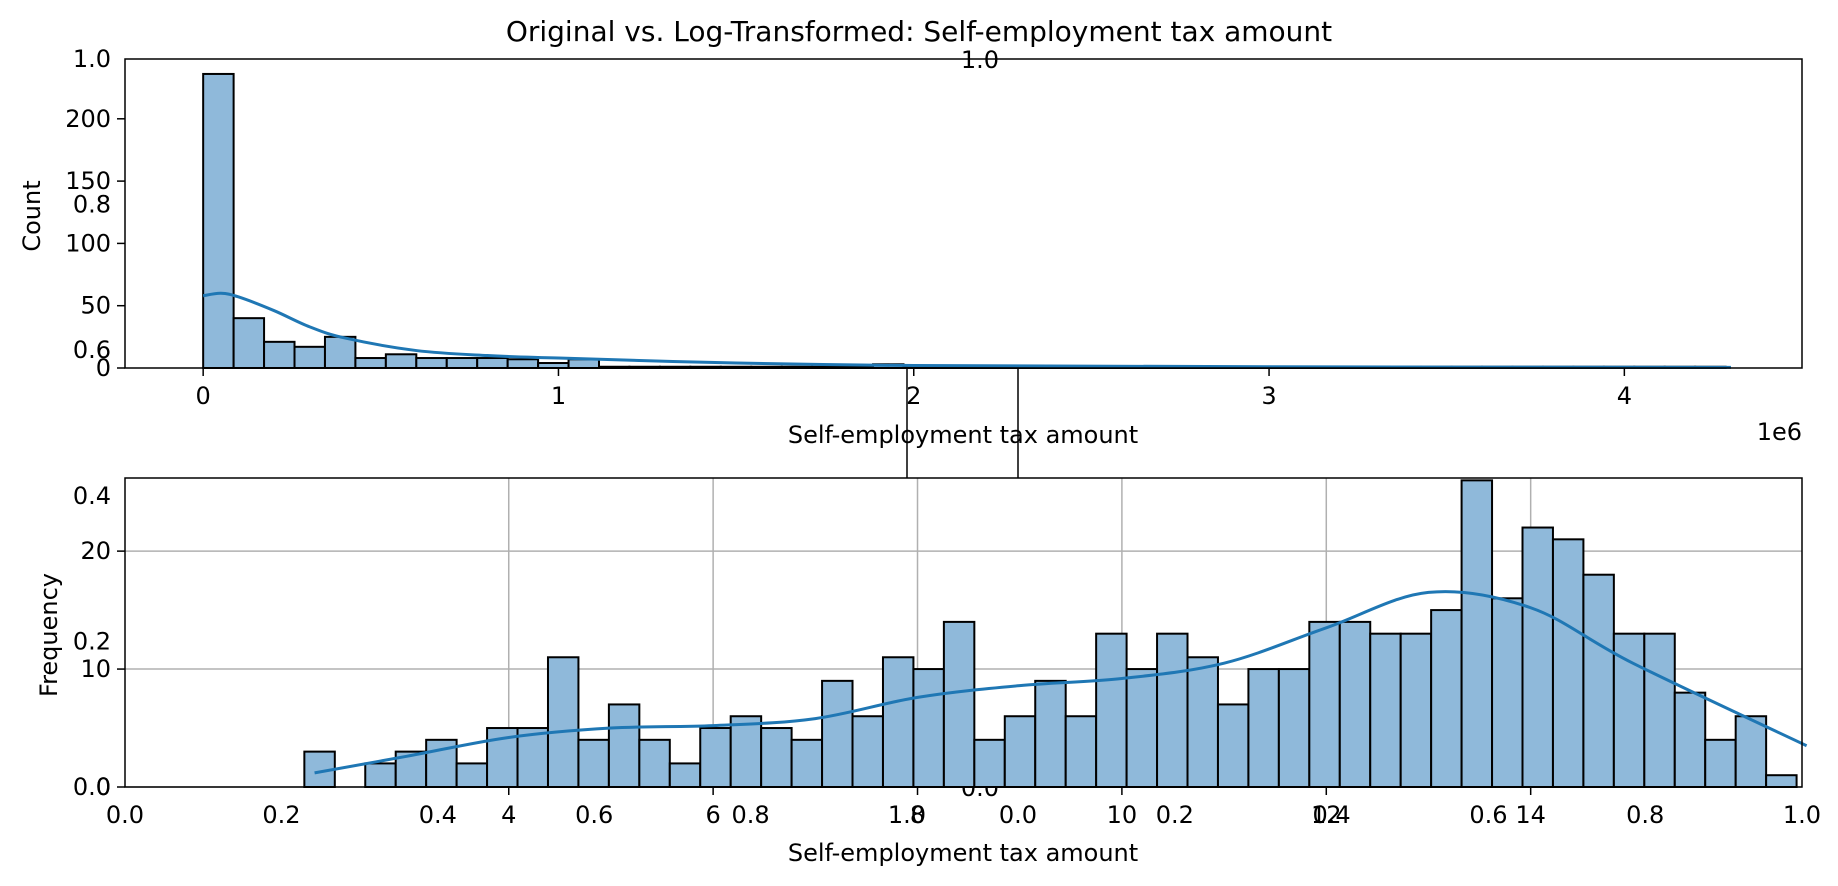 This screenshot has width=1838, height=886. I want to click on original-x-label: Self-employment tax amount, so click(963, 435).